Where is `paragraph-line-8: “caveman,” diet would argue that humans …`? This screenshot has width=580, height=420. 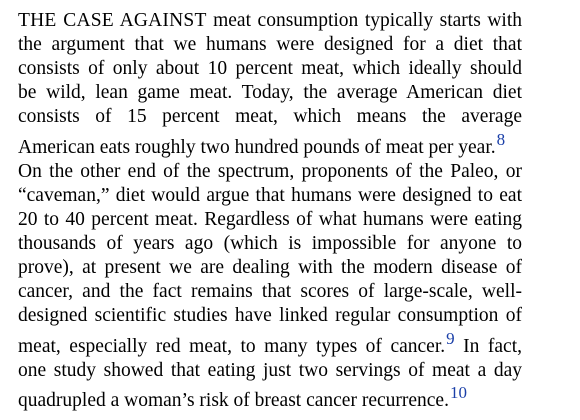 paragraph-line-8: “caveman,” diet would argue that humans … is located at coordinates (270, 196).